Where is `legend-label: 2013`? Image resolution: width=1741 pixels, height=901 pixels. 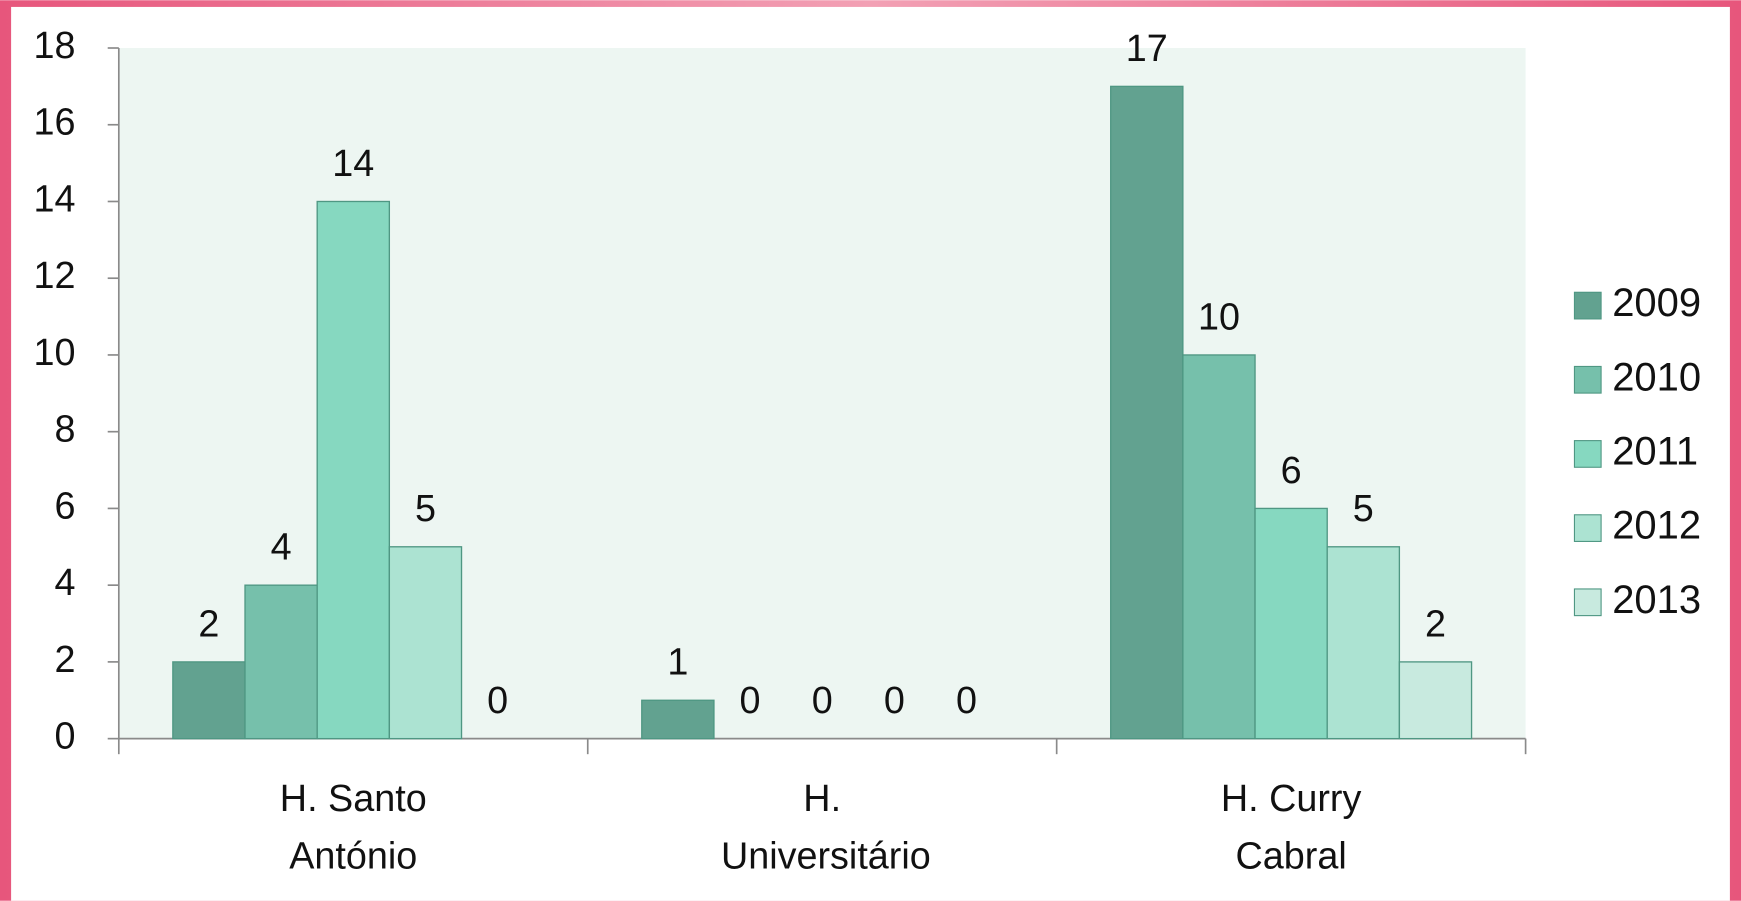 legend-label: 2013 is located at coordinates (1656, 600).